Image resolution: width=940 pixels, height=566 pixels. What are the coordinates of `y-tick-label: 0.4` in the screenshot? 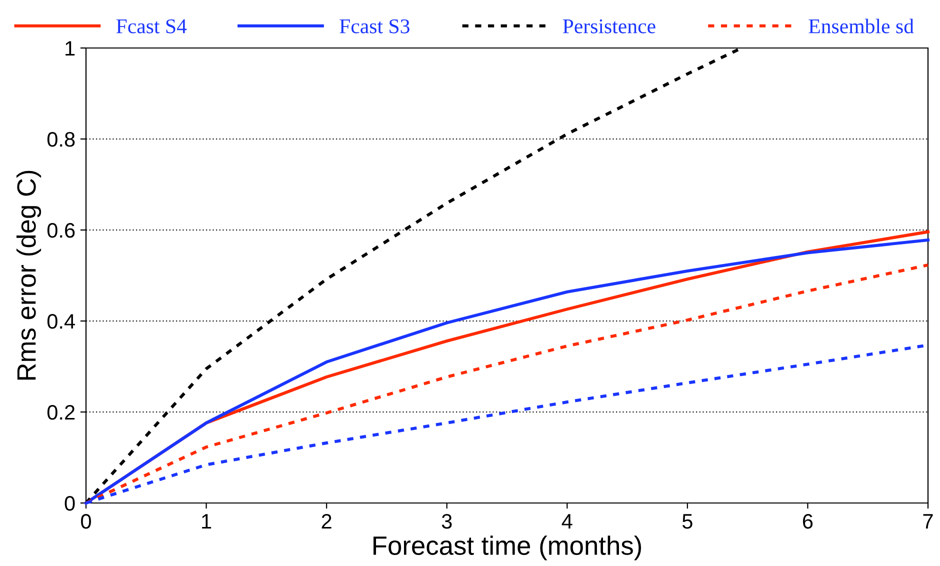 It's located at (61, 321).